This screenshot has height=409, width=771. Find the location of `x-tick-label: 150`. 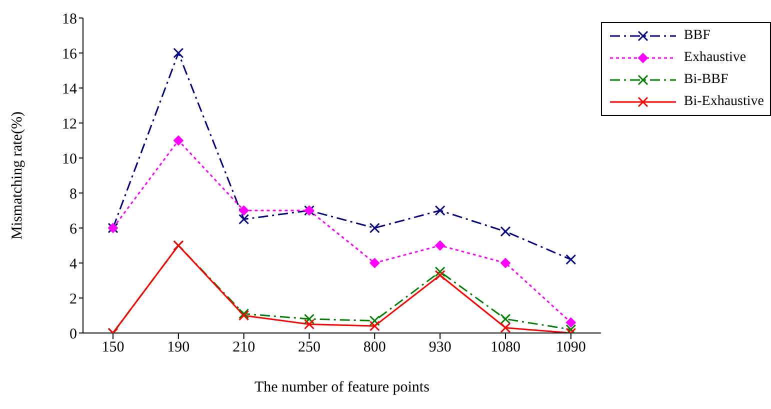

x-tick-label: 150 is located at coordinates (113, 348).